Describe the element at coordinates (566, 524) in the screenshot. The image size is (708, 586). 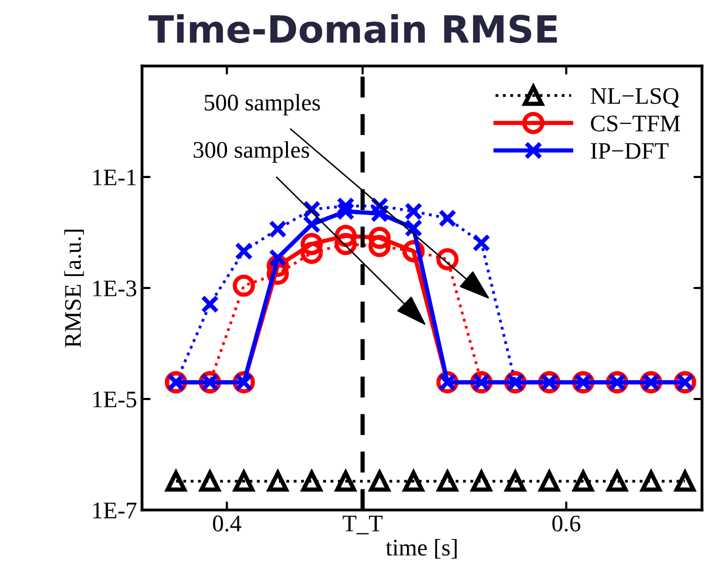
I see `x-tick-label: 0.6` at that location.